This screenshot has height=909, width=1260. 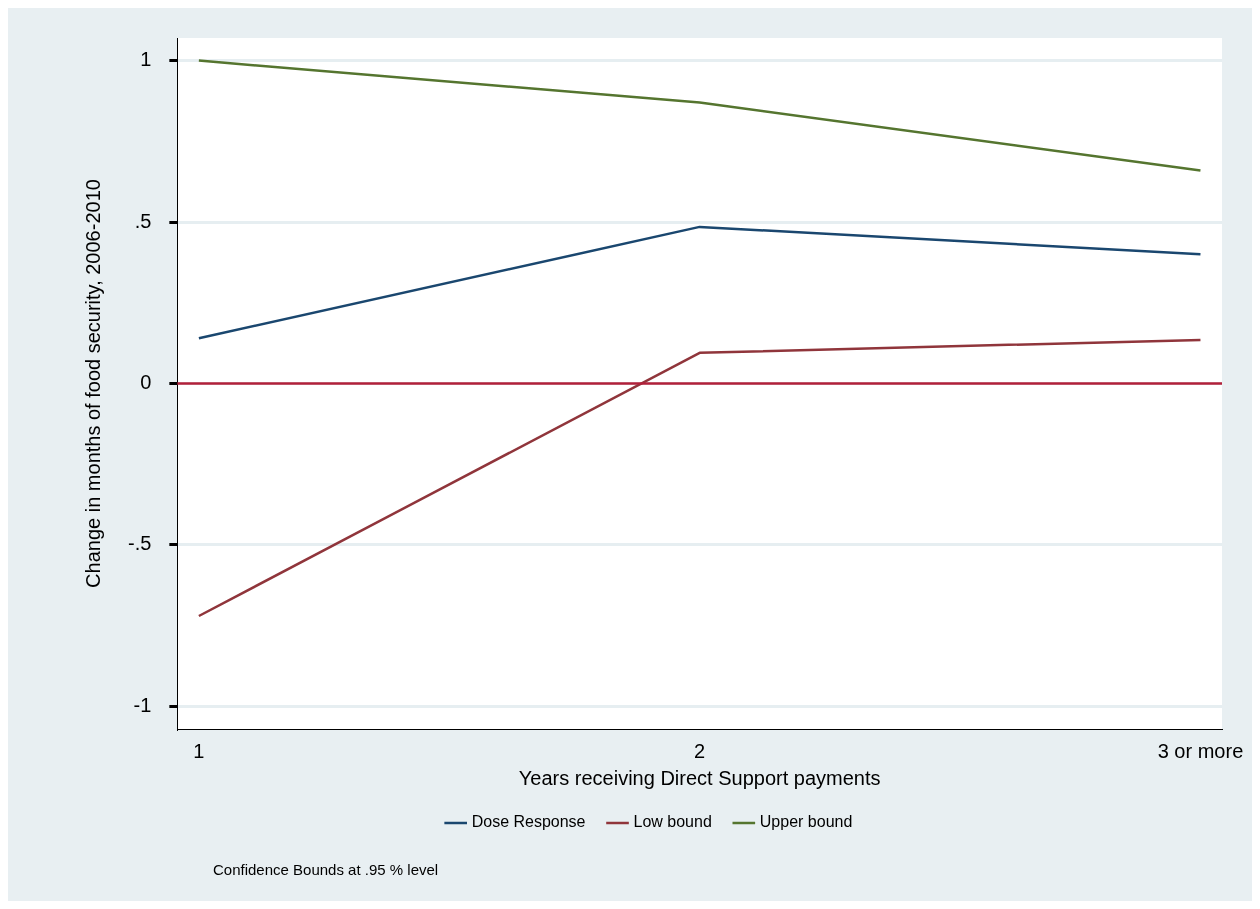 What do you see at coordinates (806, 822) in the screenshot?
I see `legend-label: Upper bound` at bounding box center [806, 822].